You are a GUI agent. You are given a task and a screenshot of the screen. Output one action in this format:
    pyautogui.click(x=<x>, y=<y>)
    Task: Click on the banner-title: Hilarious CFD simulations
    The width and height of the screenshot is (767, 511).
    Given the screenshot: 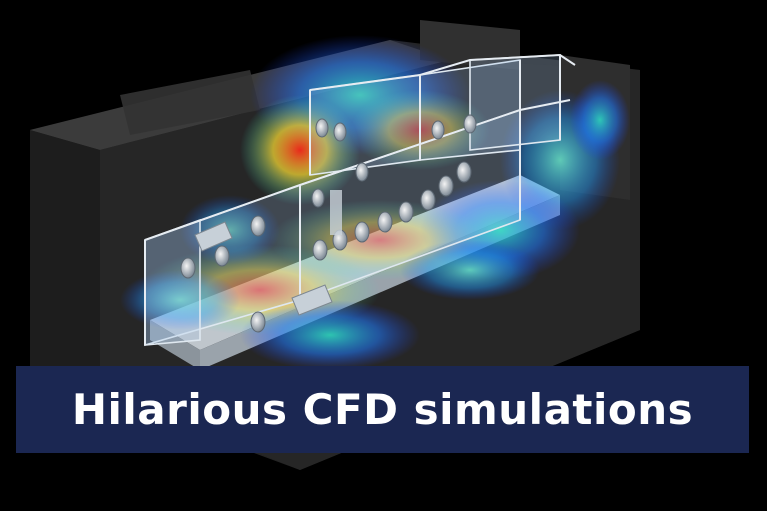 What is the action you would take?
    pyautogui.click(x=382, y=409)
    